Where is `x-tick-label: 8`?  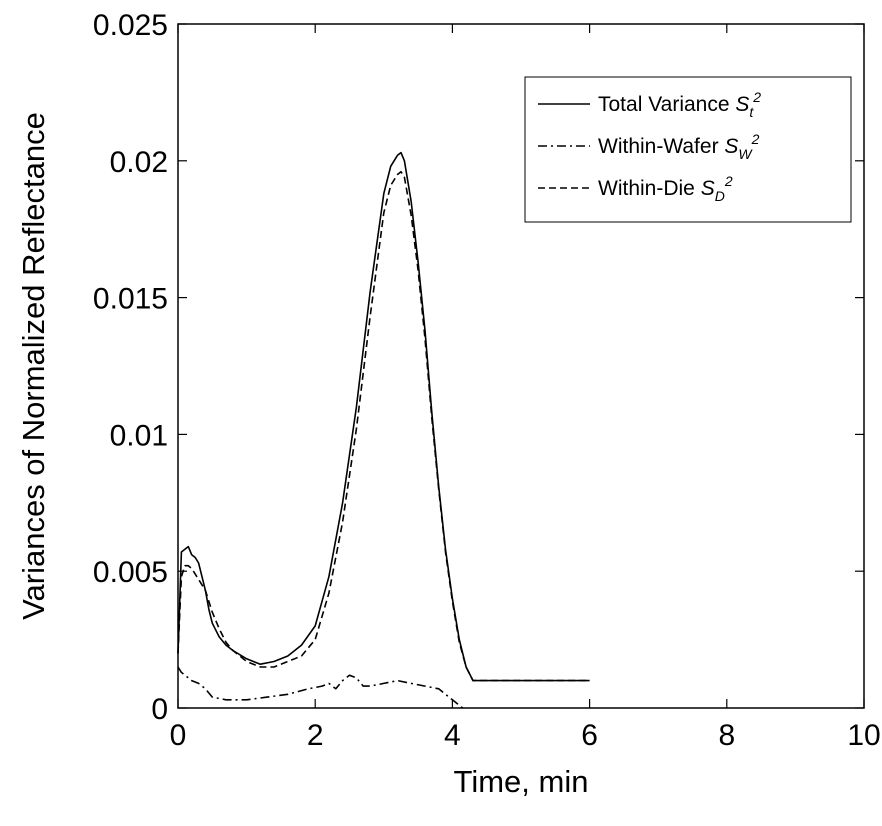 x-tick-label: 8 is located at coordinates (726, 735).